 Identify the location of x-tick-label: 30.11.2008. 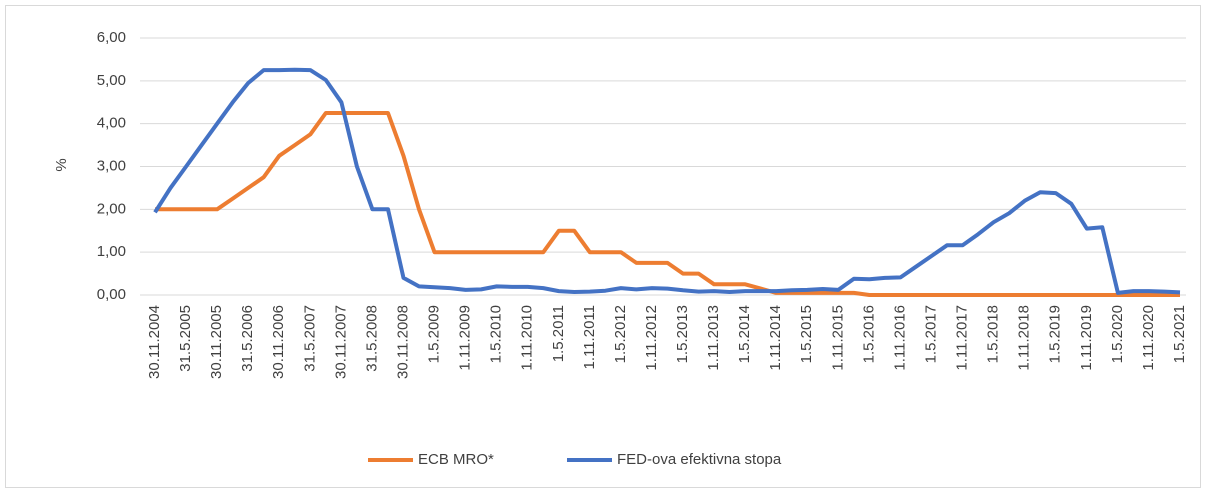
(402, 342).